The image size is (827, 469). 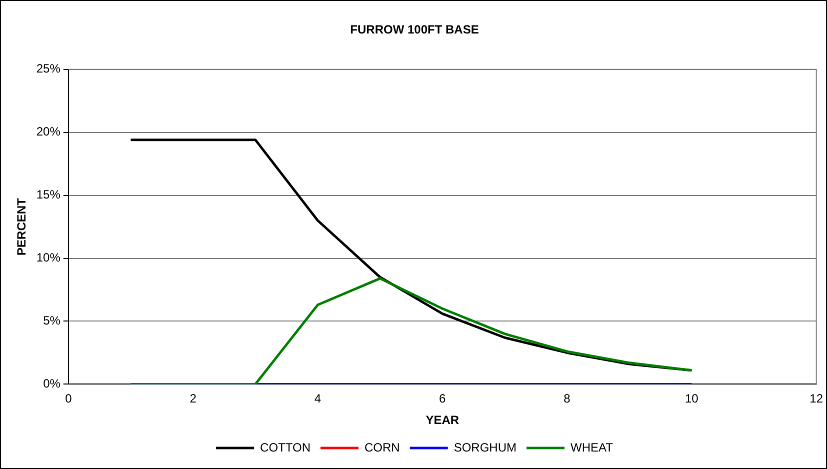 I want to click on y-tick-label: 25%, so click(x=48, y=69).